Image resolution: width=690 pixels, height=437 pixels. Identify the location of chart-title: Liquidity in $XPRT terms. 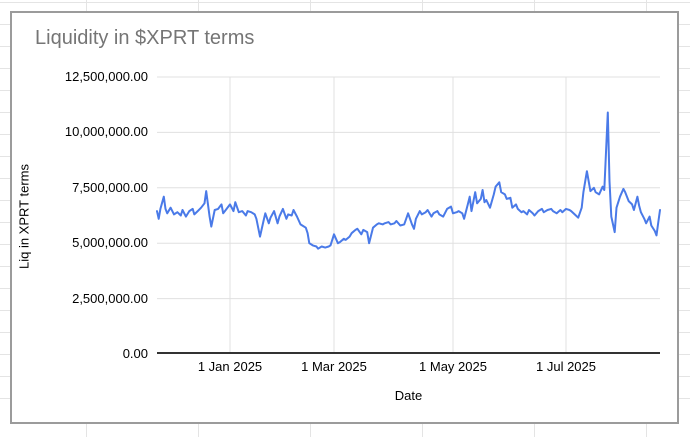
(145, 38).